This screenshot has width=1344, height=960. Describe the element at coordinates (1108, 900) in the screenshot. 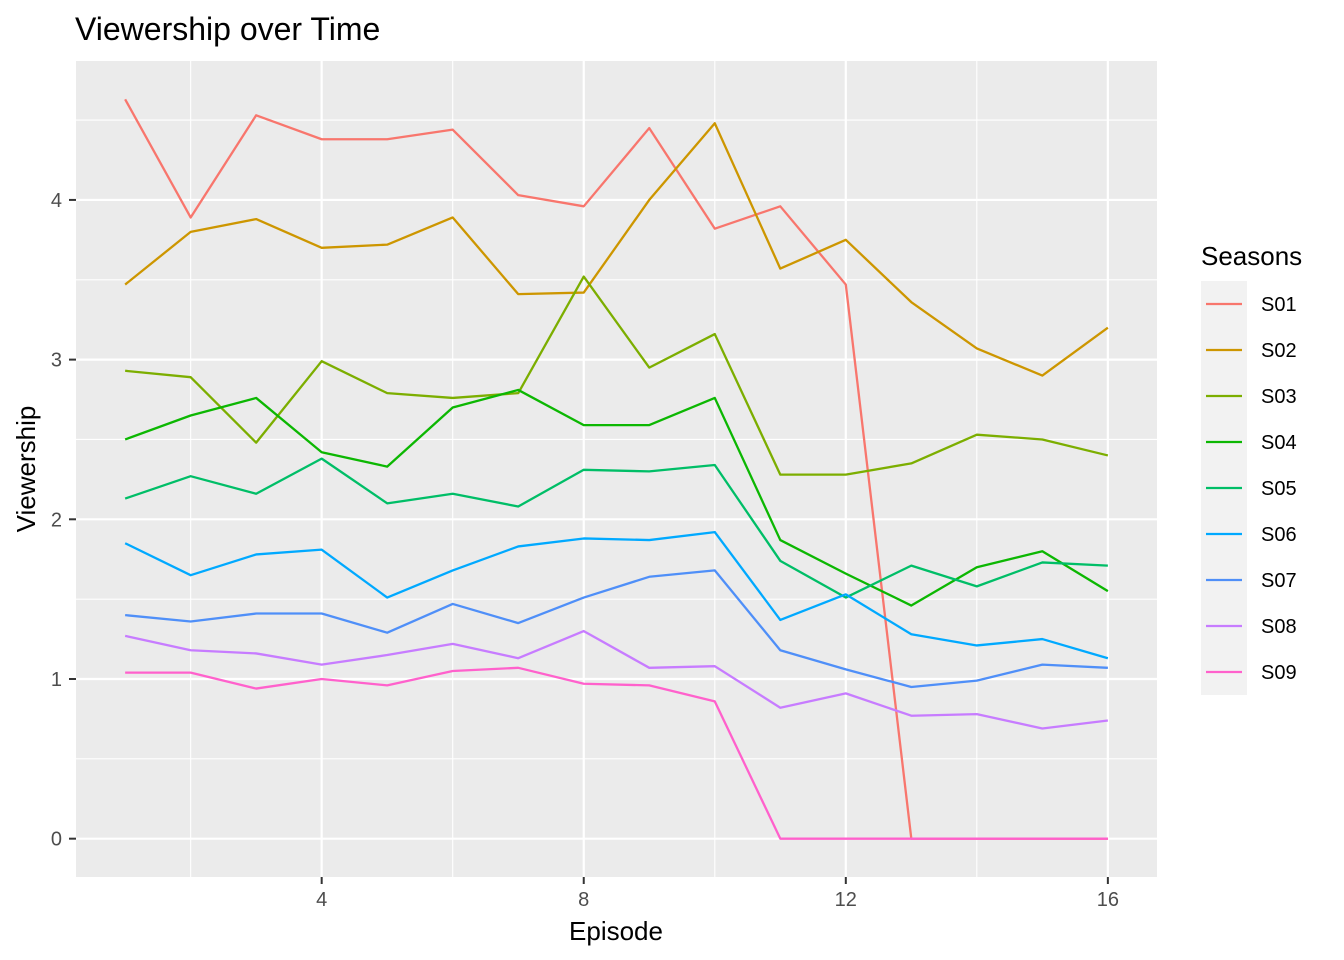

I see `x-tick-label: 16` at that location.